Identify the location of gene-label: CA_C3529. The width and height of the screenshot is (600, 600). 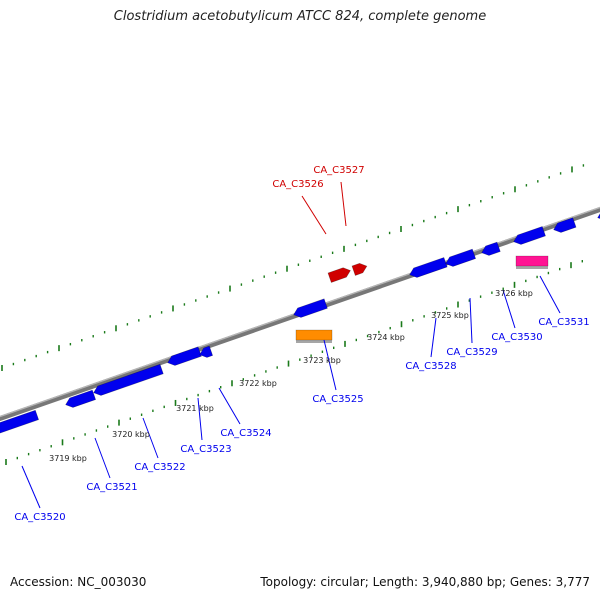
(471, 352).